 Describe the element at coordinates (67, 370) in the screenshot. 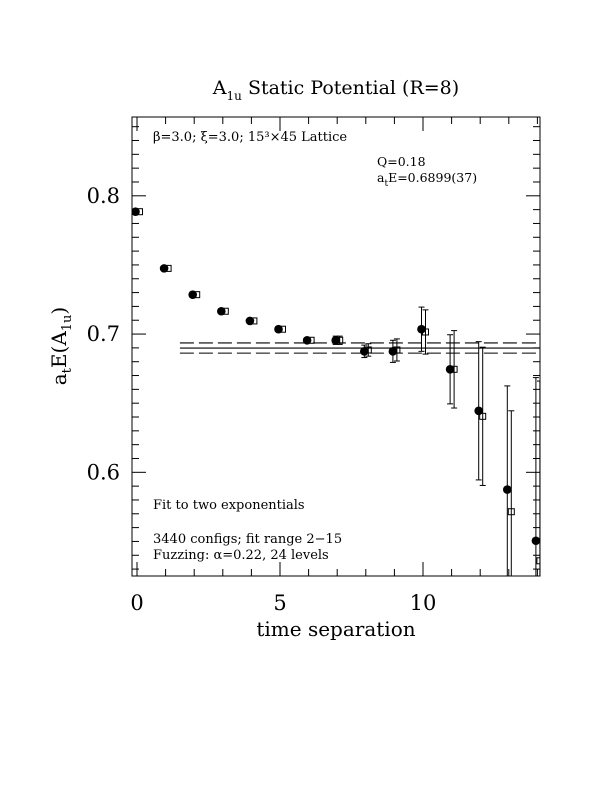

I see `y-axis-label-sub-t: t` at that location.